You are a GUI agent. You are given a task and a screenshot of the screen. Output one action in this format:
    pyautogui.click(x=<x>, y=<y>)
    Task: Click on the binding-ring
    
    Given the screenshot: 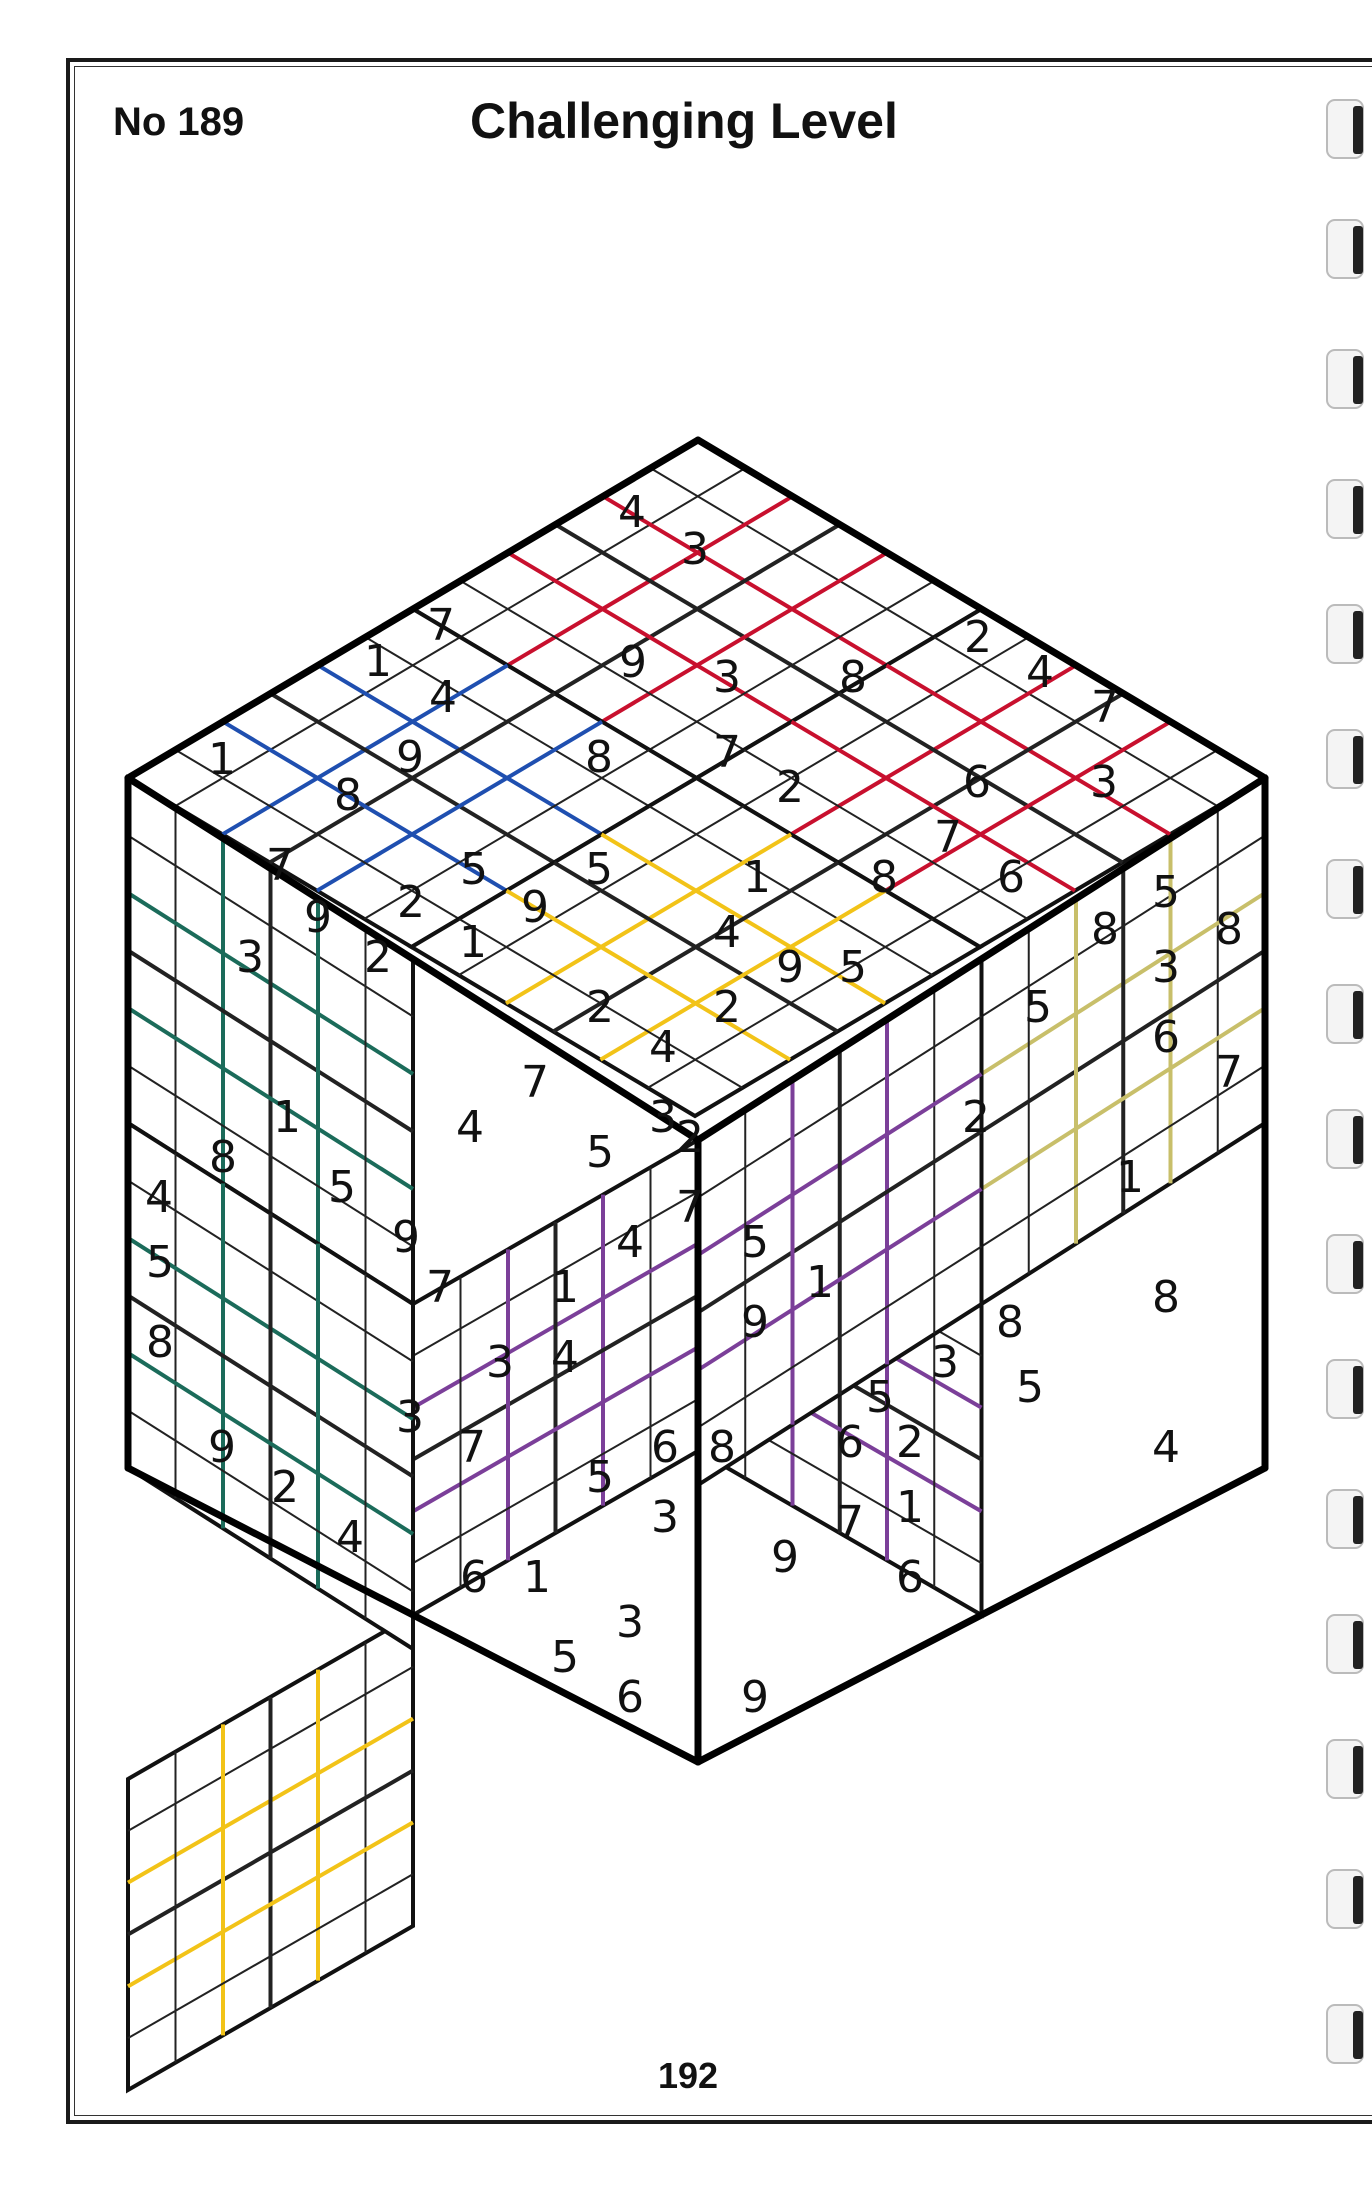 What is the action you would take?
    pyautogui.click(x=1345, y=889)
    